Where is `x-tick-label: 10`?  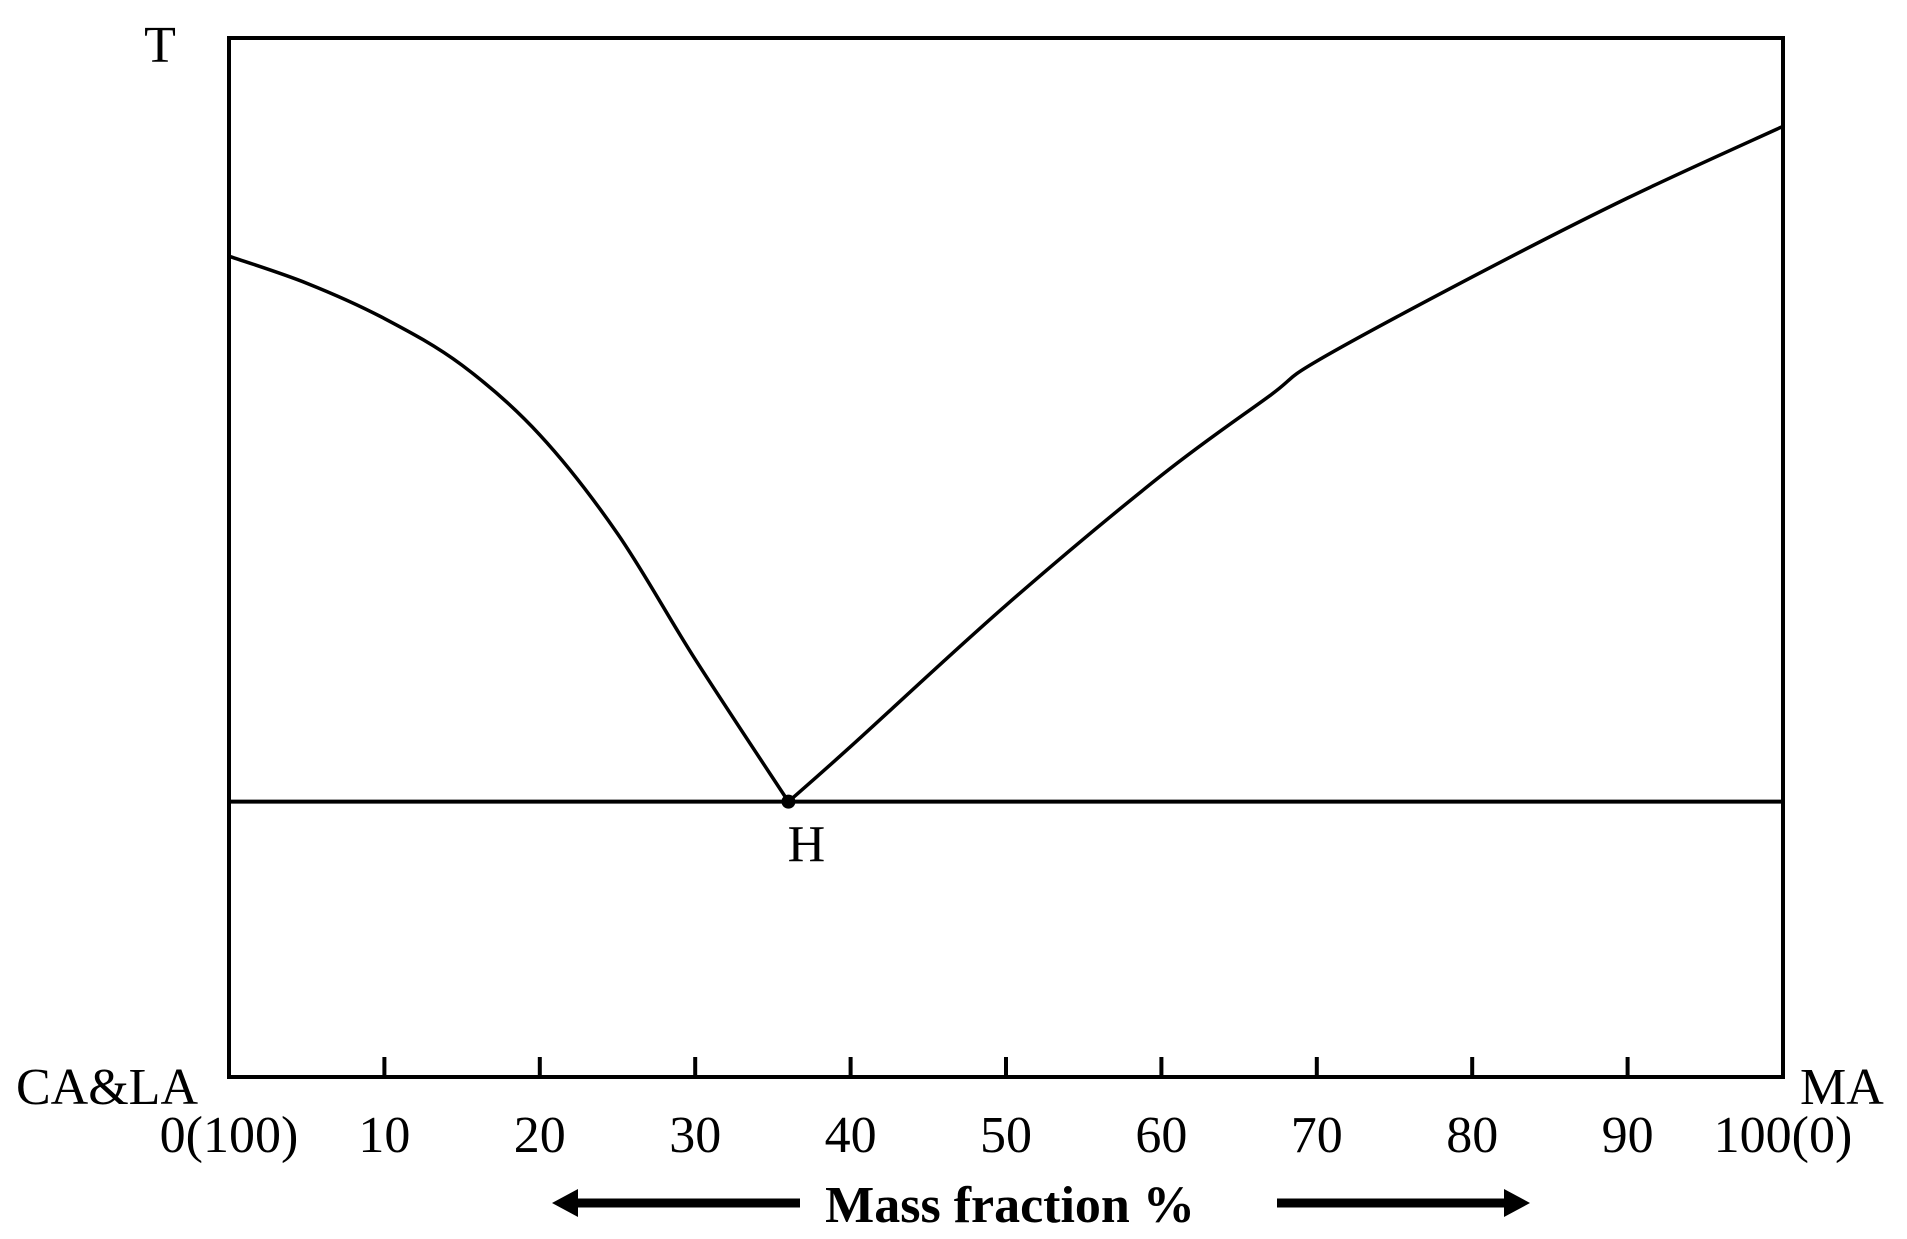 x-tick-label: 10 is located at coordinates (384, 1135).